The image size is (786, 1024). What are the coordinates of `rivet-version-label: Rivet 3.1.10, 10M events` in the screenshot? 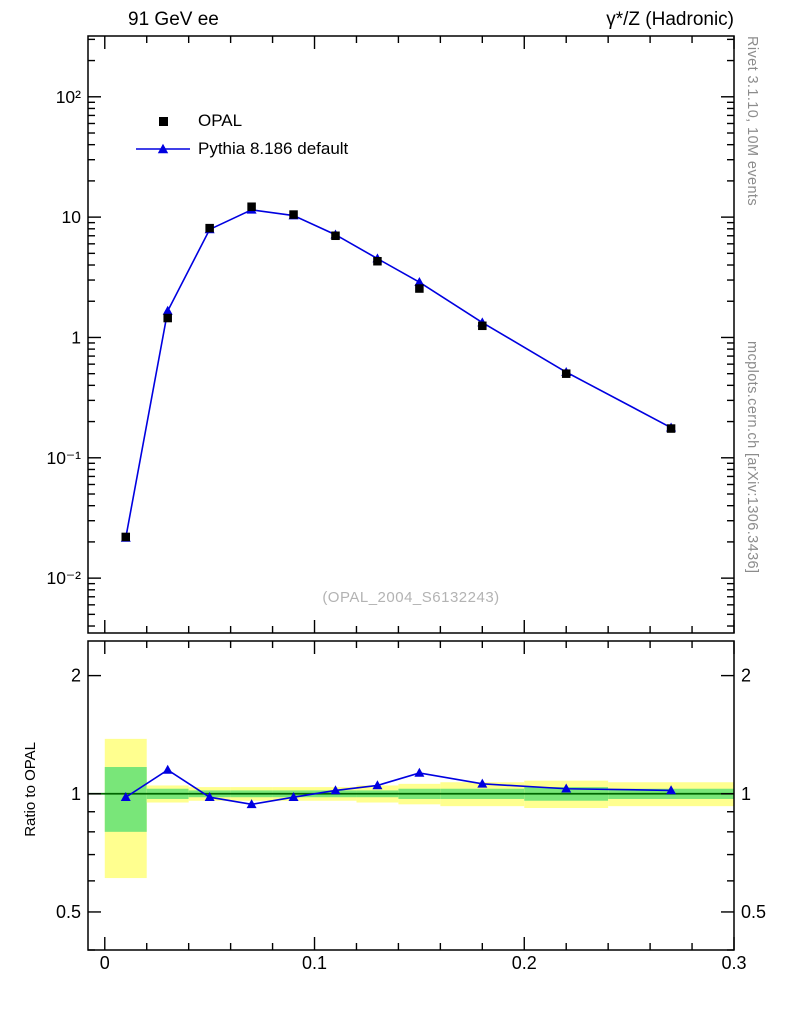 It's located at (752, 121).